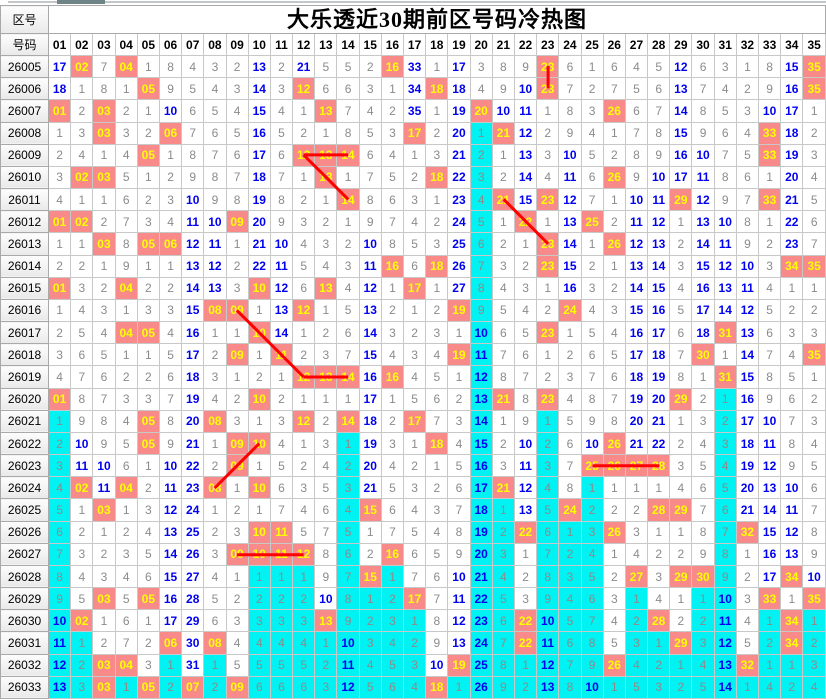 The width and height of the screenshot is (826, 699). What do you see at coordinates (104, 443) in the screenshot?
I see `cell-value: 9` at bounding box center [104, 443].